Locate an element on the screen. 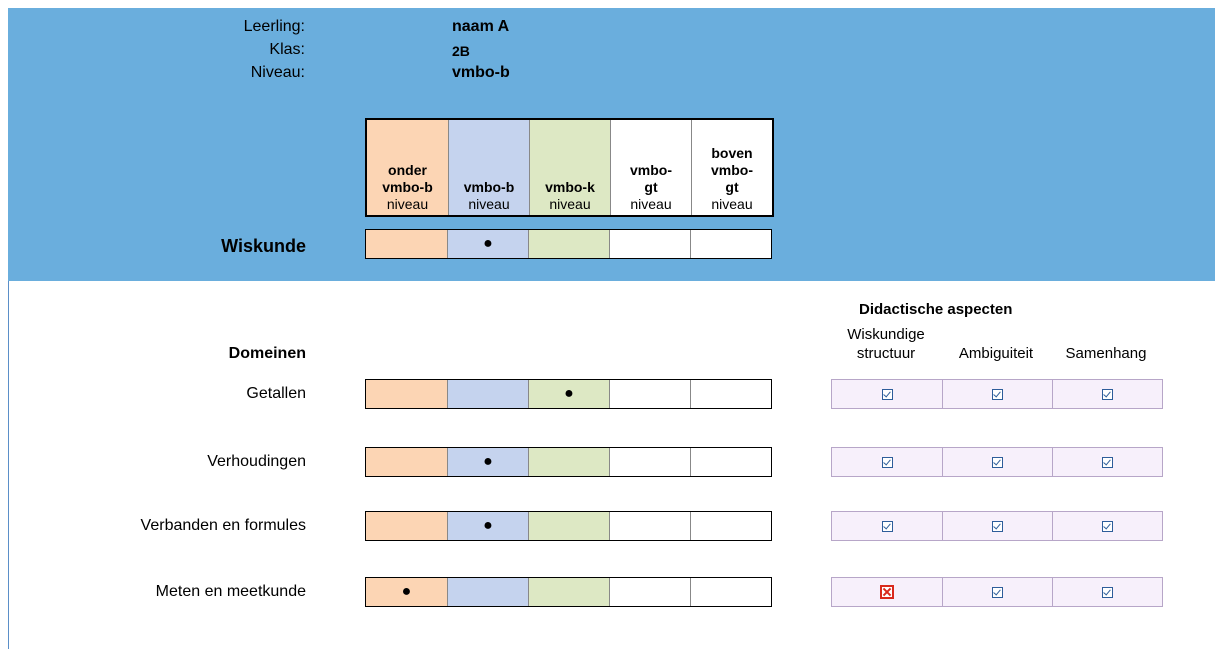 The width and height of the screenshot is (1215, 649). student-label: Leerling: is located at coordinates (274, 26).